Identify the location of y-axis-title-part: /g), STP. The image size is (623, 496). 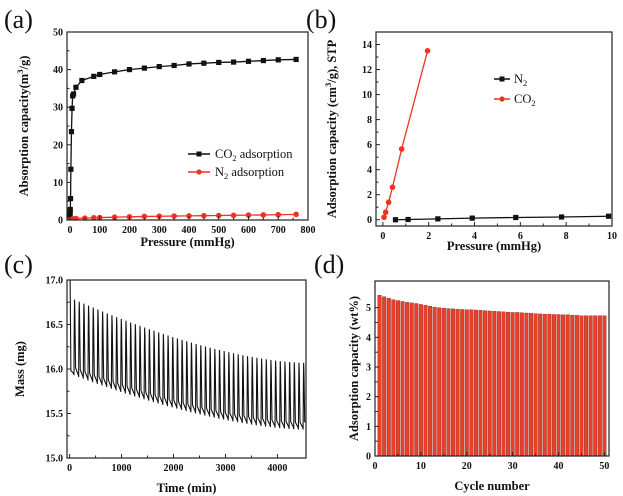
(332, 61).